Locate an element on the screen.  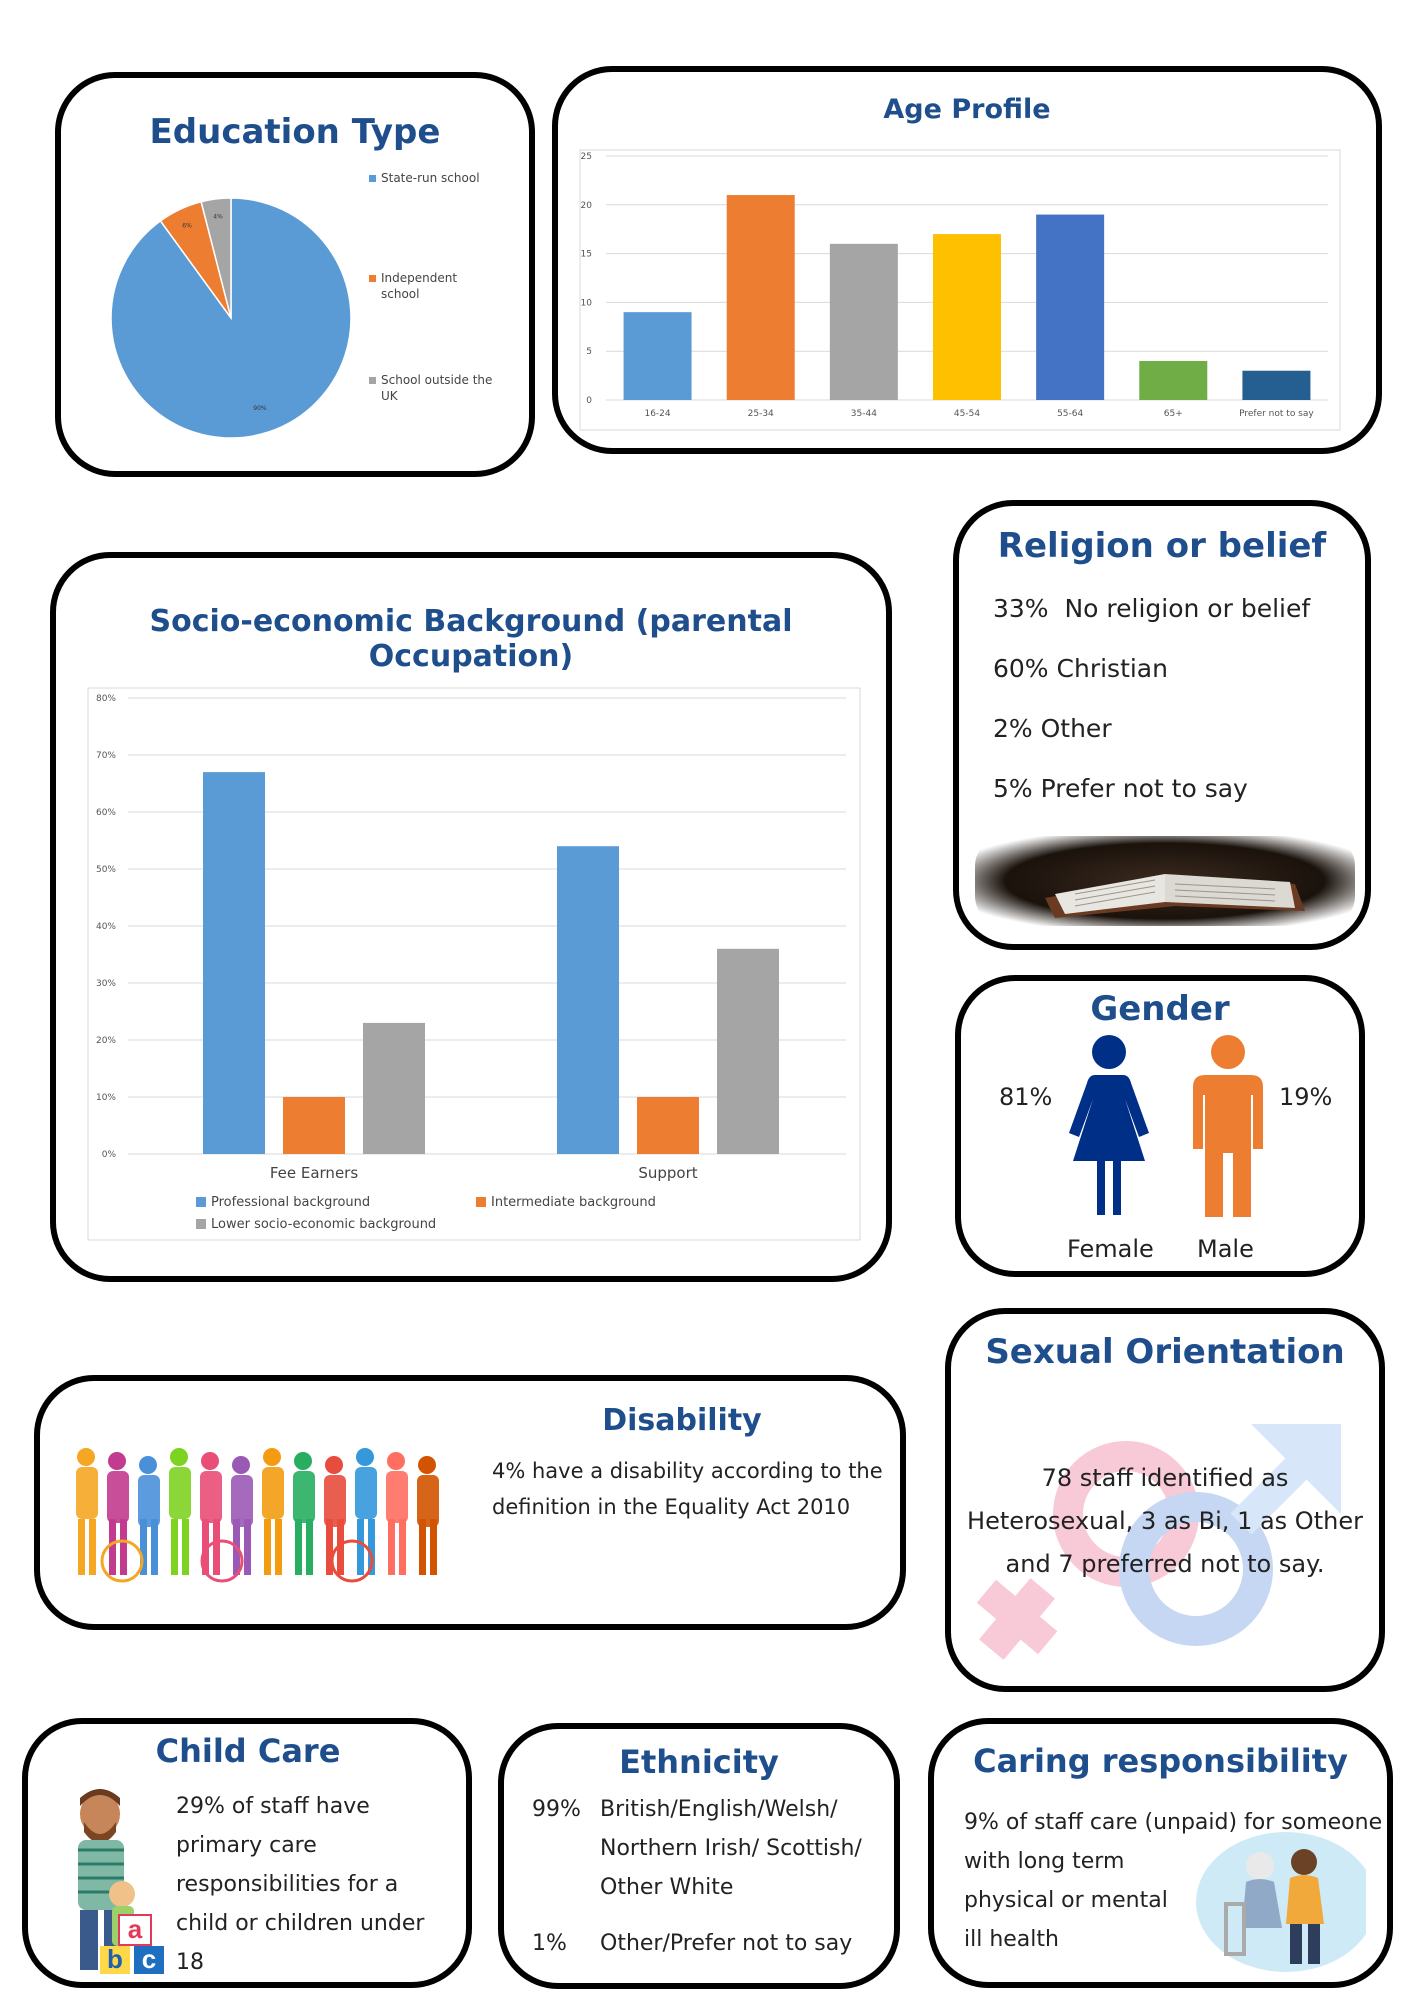
religion-line: 2% Other is located at coordinates (1052, 728).